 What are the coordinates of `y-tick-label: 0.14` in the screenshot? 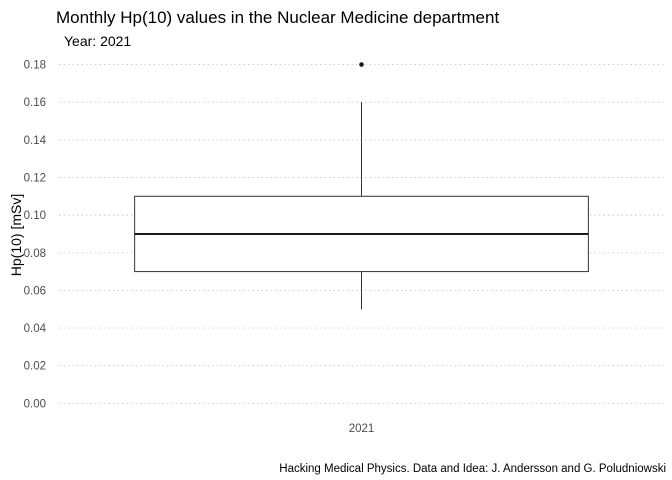 It's located at (35, 141).